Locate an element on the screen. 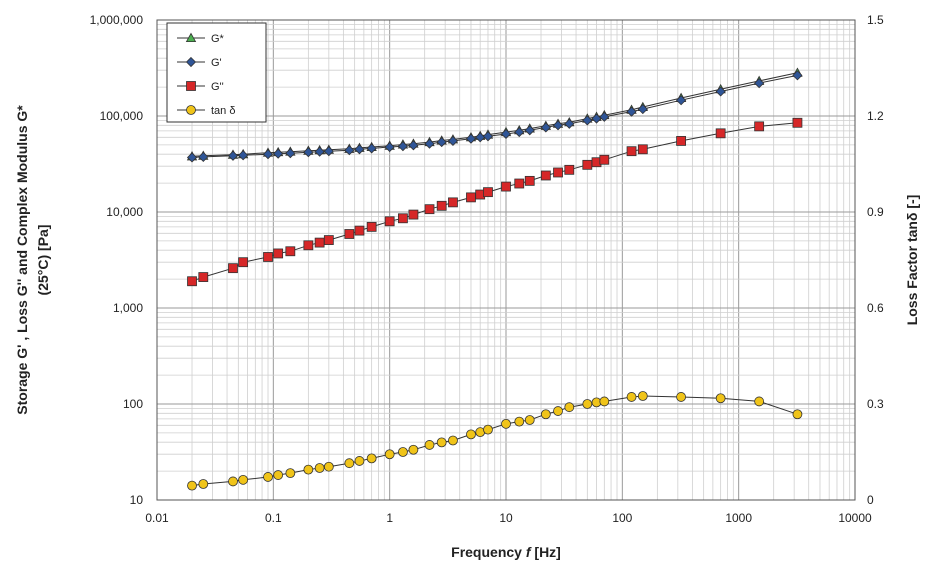  x-tick-label: 1 is located at coordinates (389, 518).